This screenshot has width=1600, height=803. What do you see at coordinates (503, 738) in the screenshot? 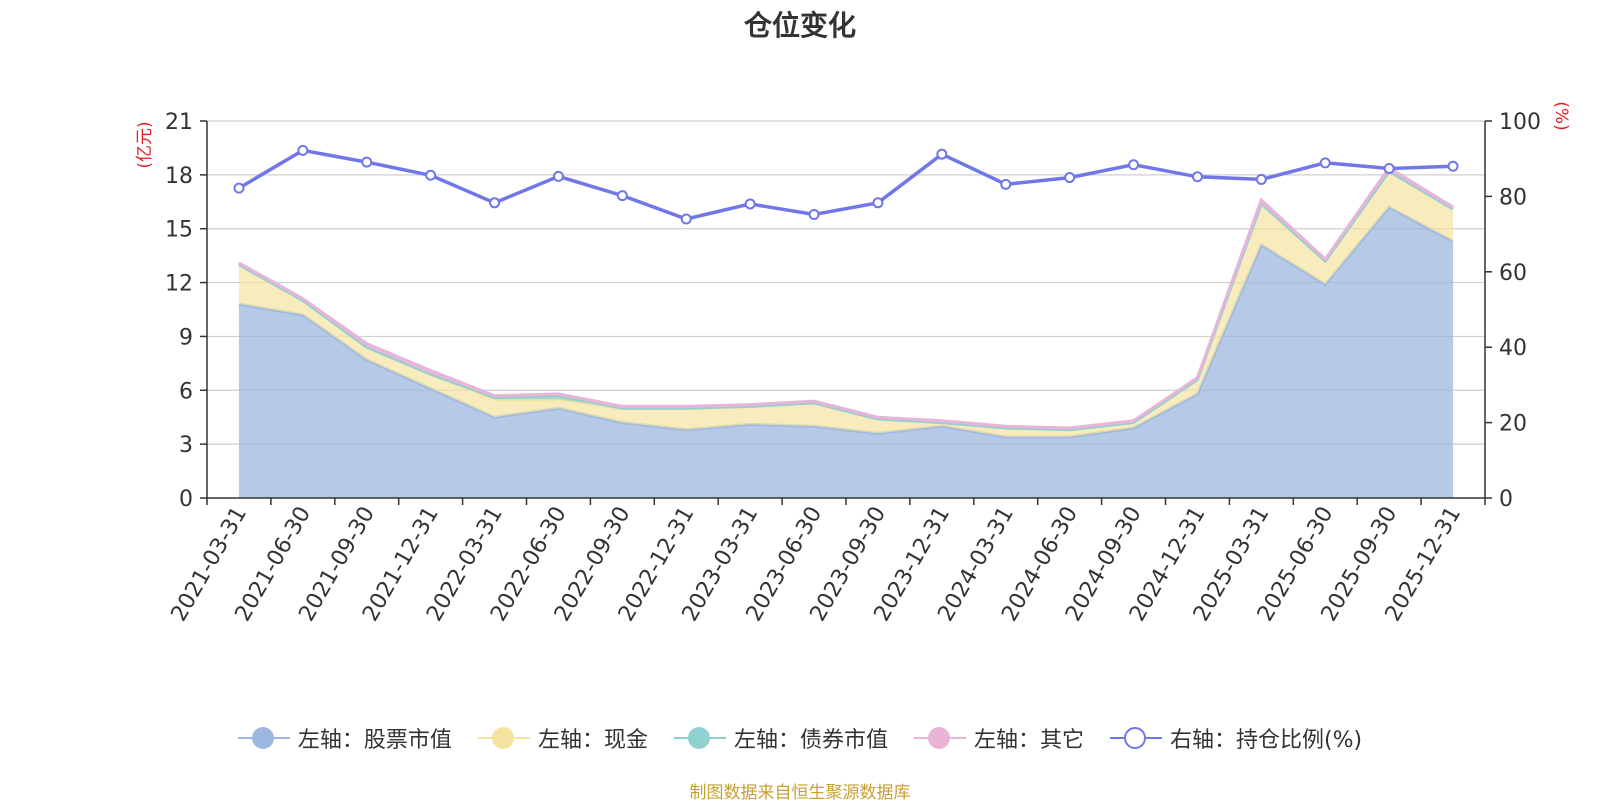
I see `legend-symbol-cash` at bounding box center [503, 738].